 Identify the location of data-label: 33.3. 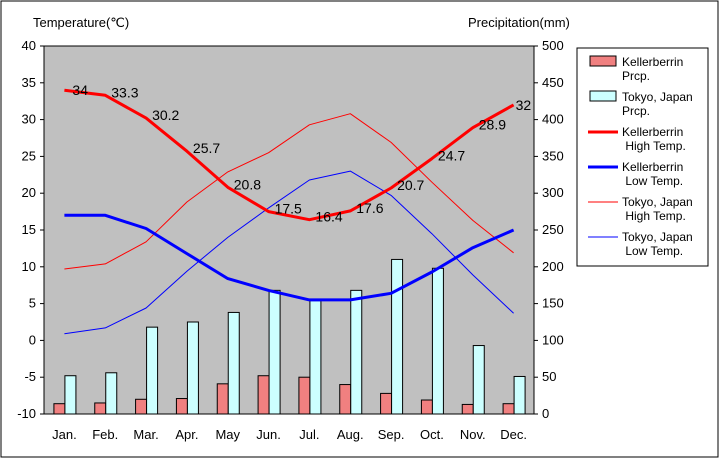
(124, 92).